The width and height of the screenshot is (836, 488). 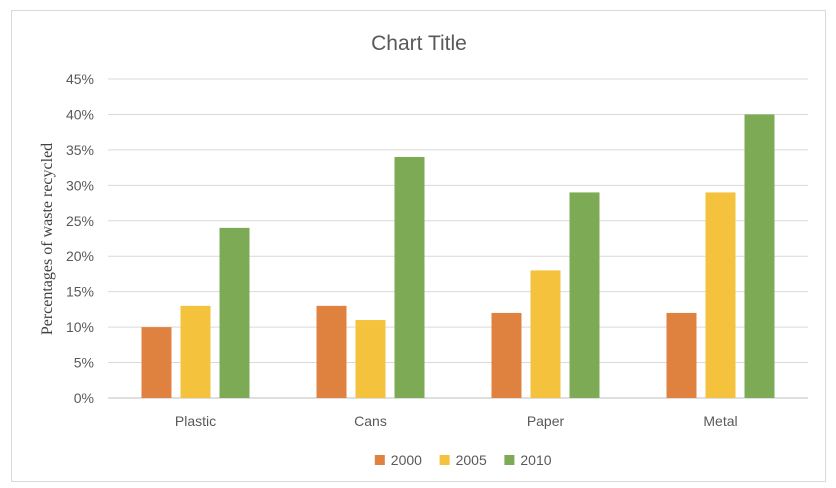 I want to click on y-tick-label: 25%, so click(x=80, y=221).